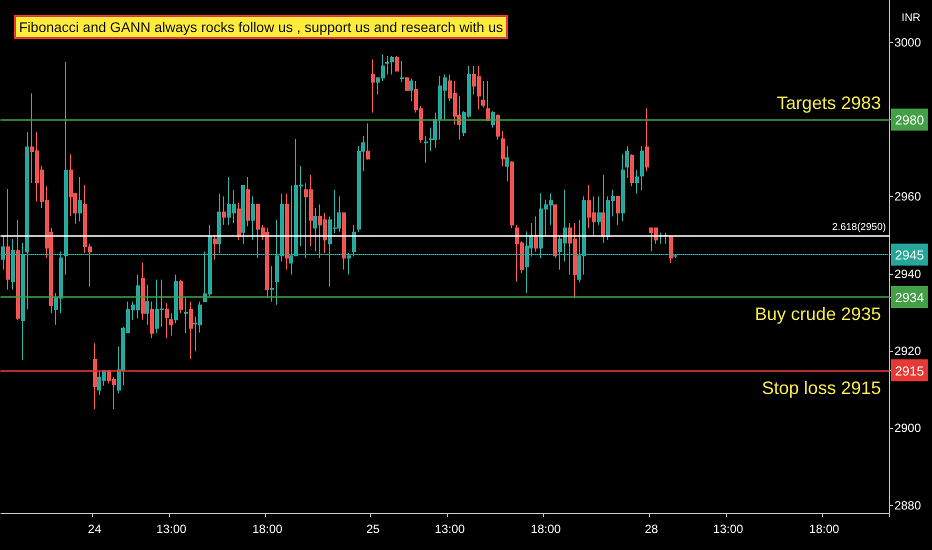 The height and width of the screenshot is (550, 932). What do you see at coordinates (909, 255) in the screenshot?
I see `y-tick-label: 2945` at bounding box center [909, 255].